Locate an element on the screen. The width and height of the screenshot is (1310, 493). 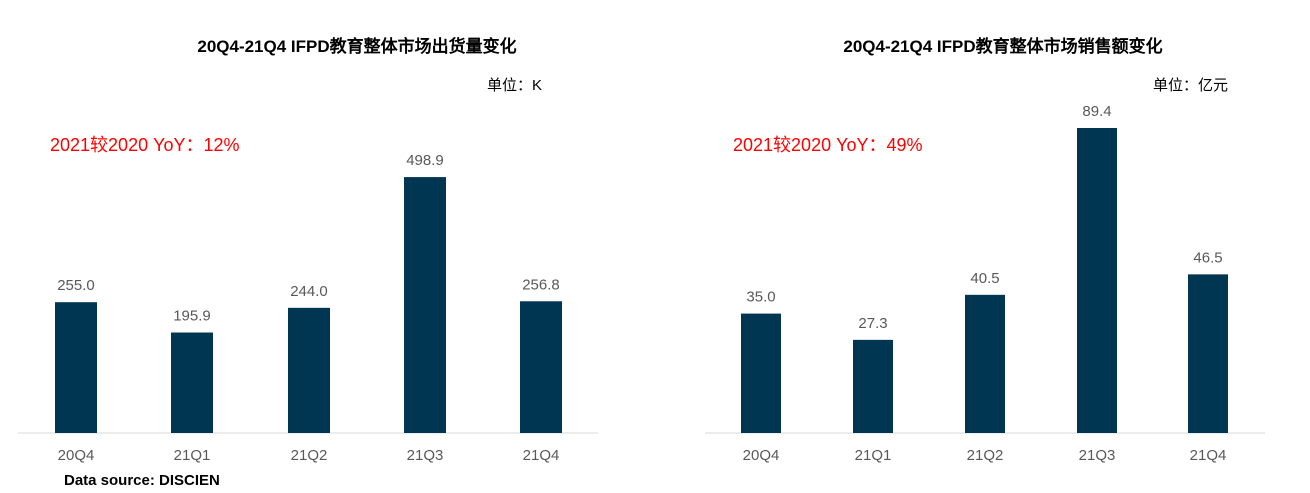
data-label-20Q4: 255.0 is located at coordinates (76, 285).